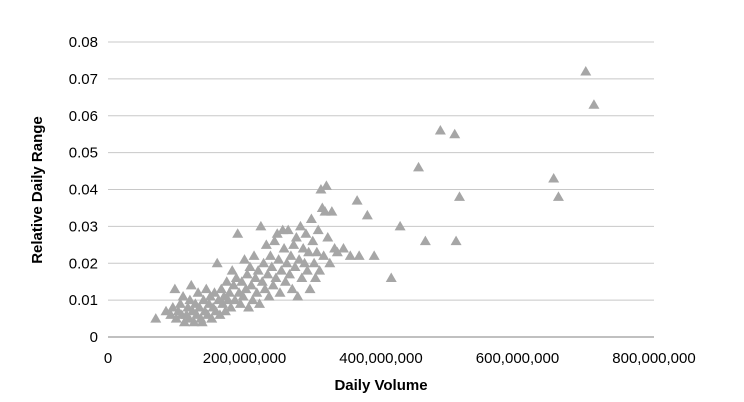  What do you see at coordinates (83, 79) in the screenshot?
I see `y-tick-label: 0.07` at bounding box center [83, 79].